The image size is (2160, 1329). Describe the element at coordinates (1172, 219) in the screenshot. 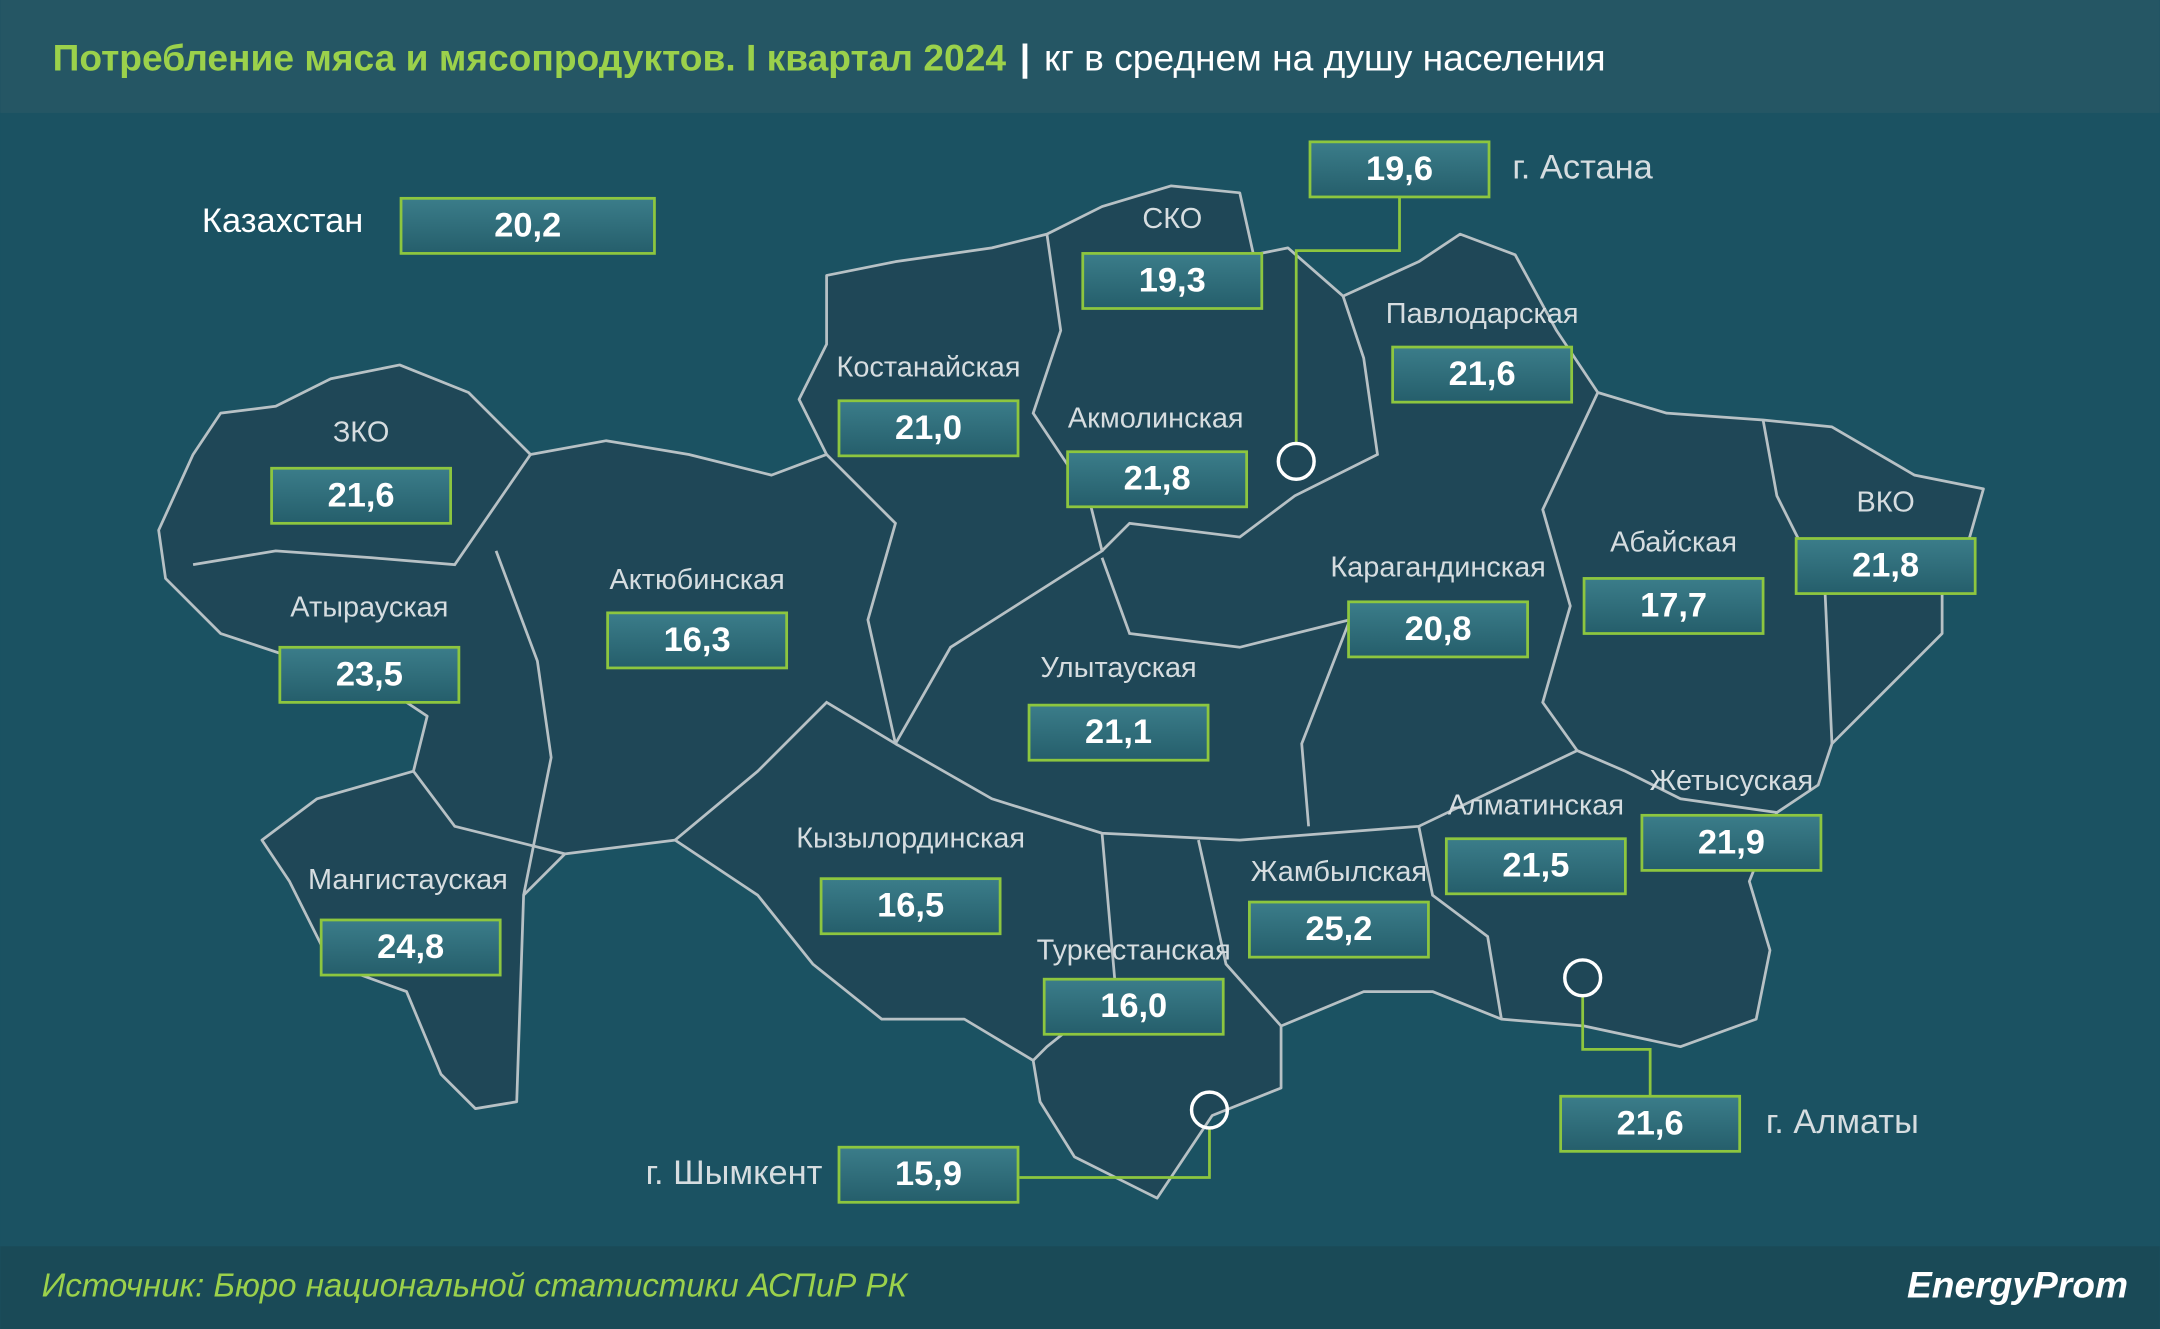

I see `region-name: СКО` at that location.